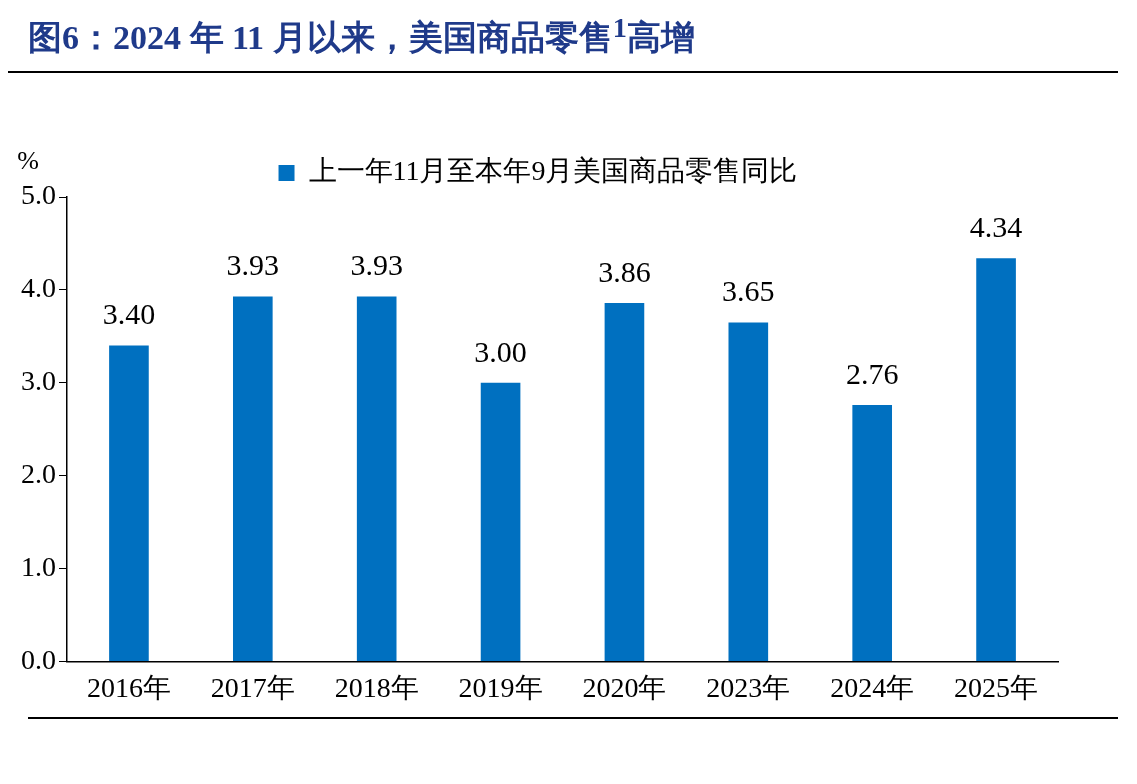 The image size is (1137, 784). I want to click on data-label: 3.40, so click(129, 314).